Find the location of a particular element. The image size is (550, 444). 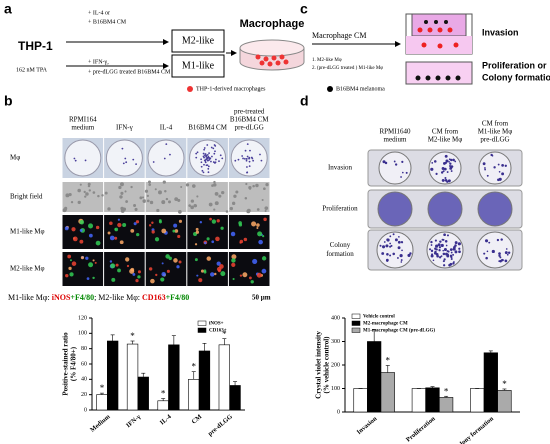

product: Macrophage is located at coordinates (272, 24).